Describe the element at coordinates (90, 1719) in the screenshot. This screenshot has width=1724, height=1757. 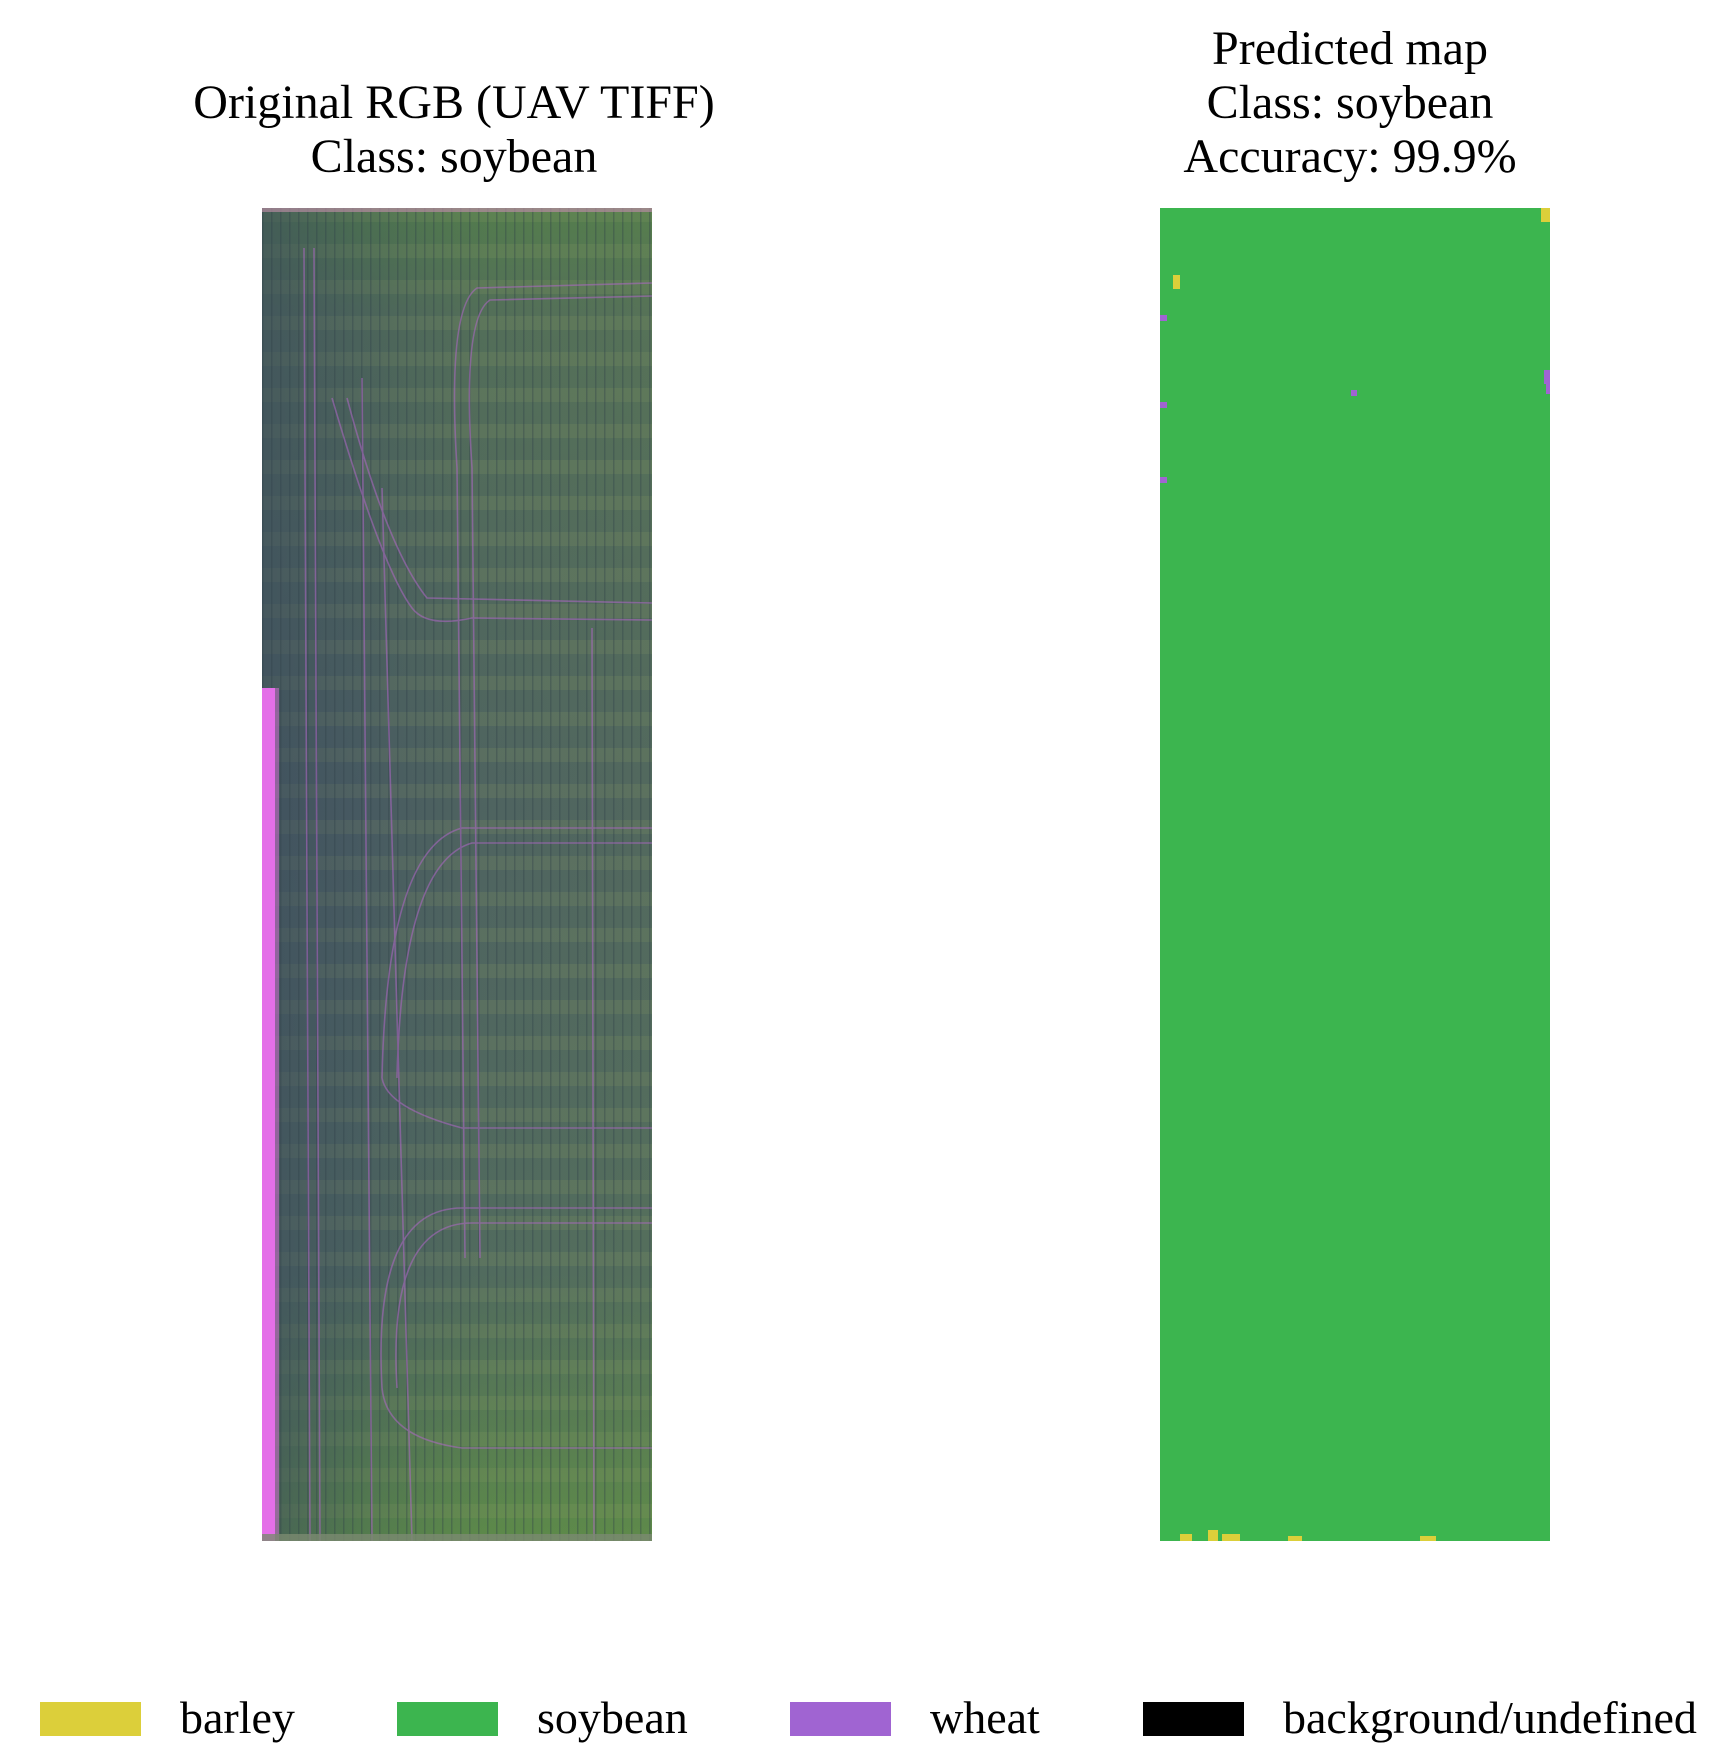
I see `legend-swatch-barley` at that location.